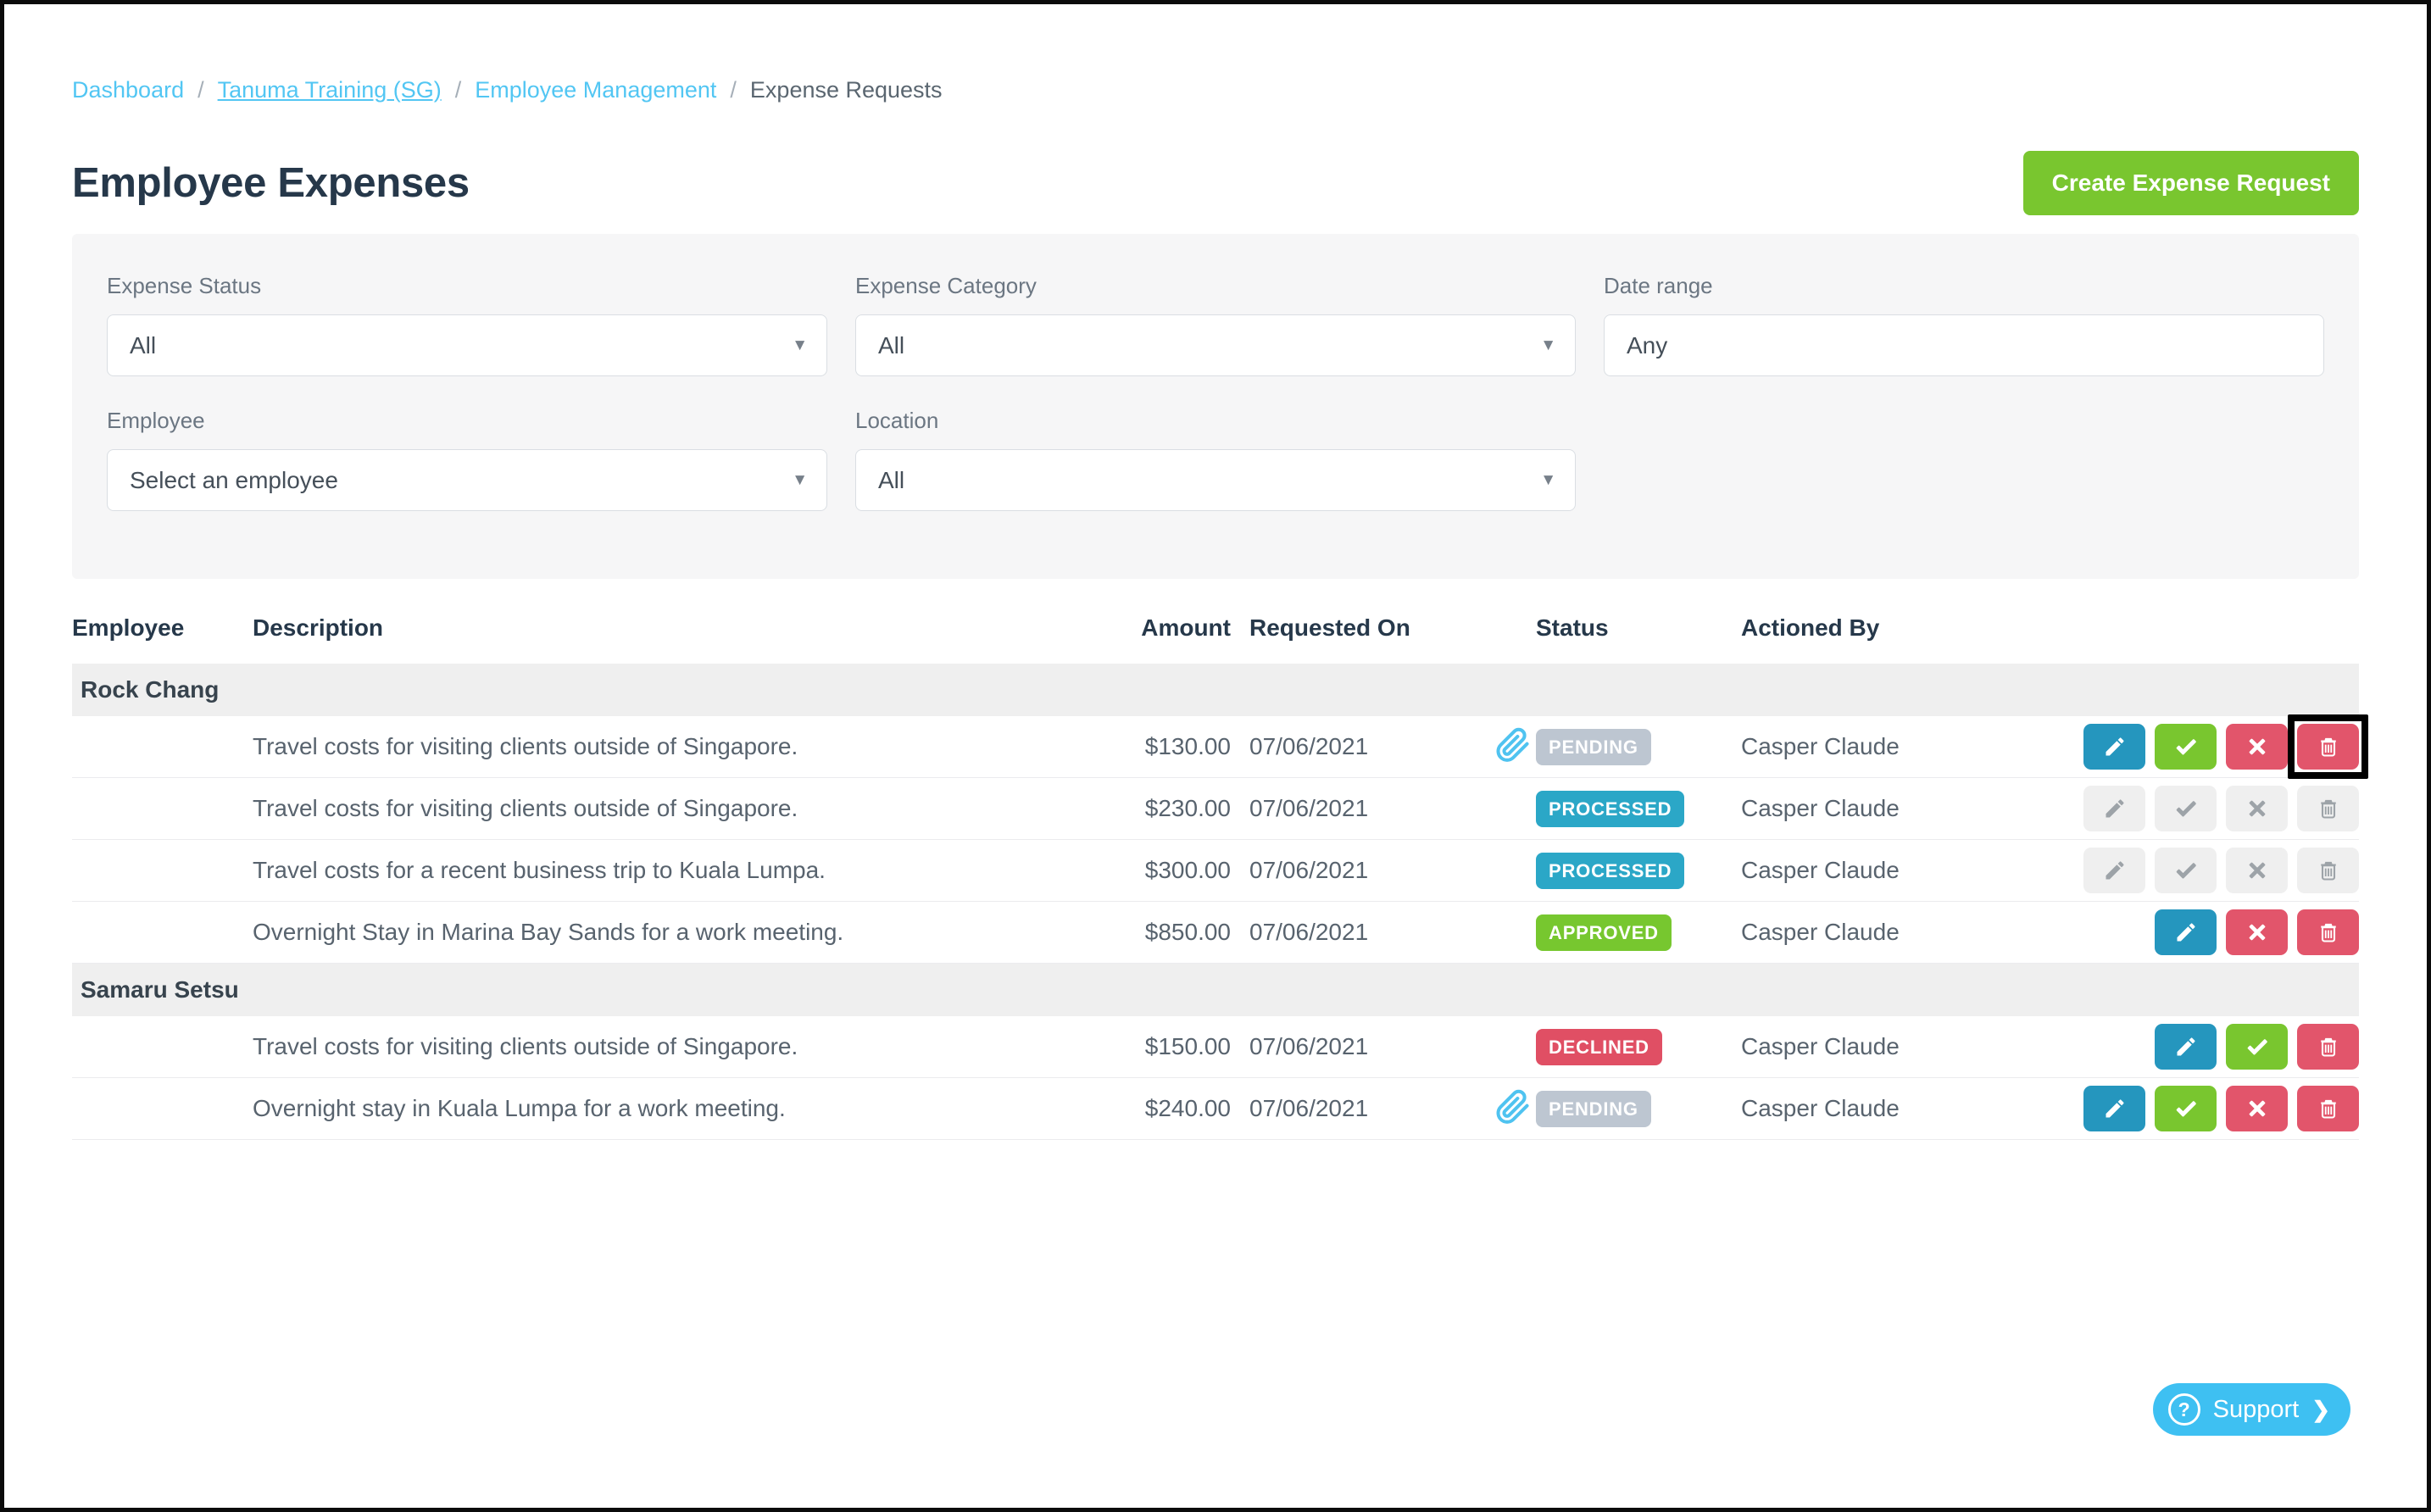  I want to click on cell-status: PENDING, so click(1618, 746).